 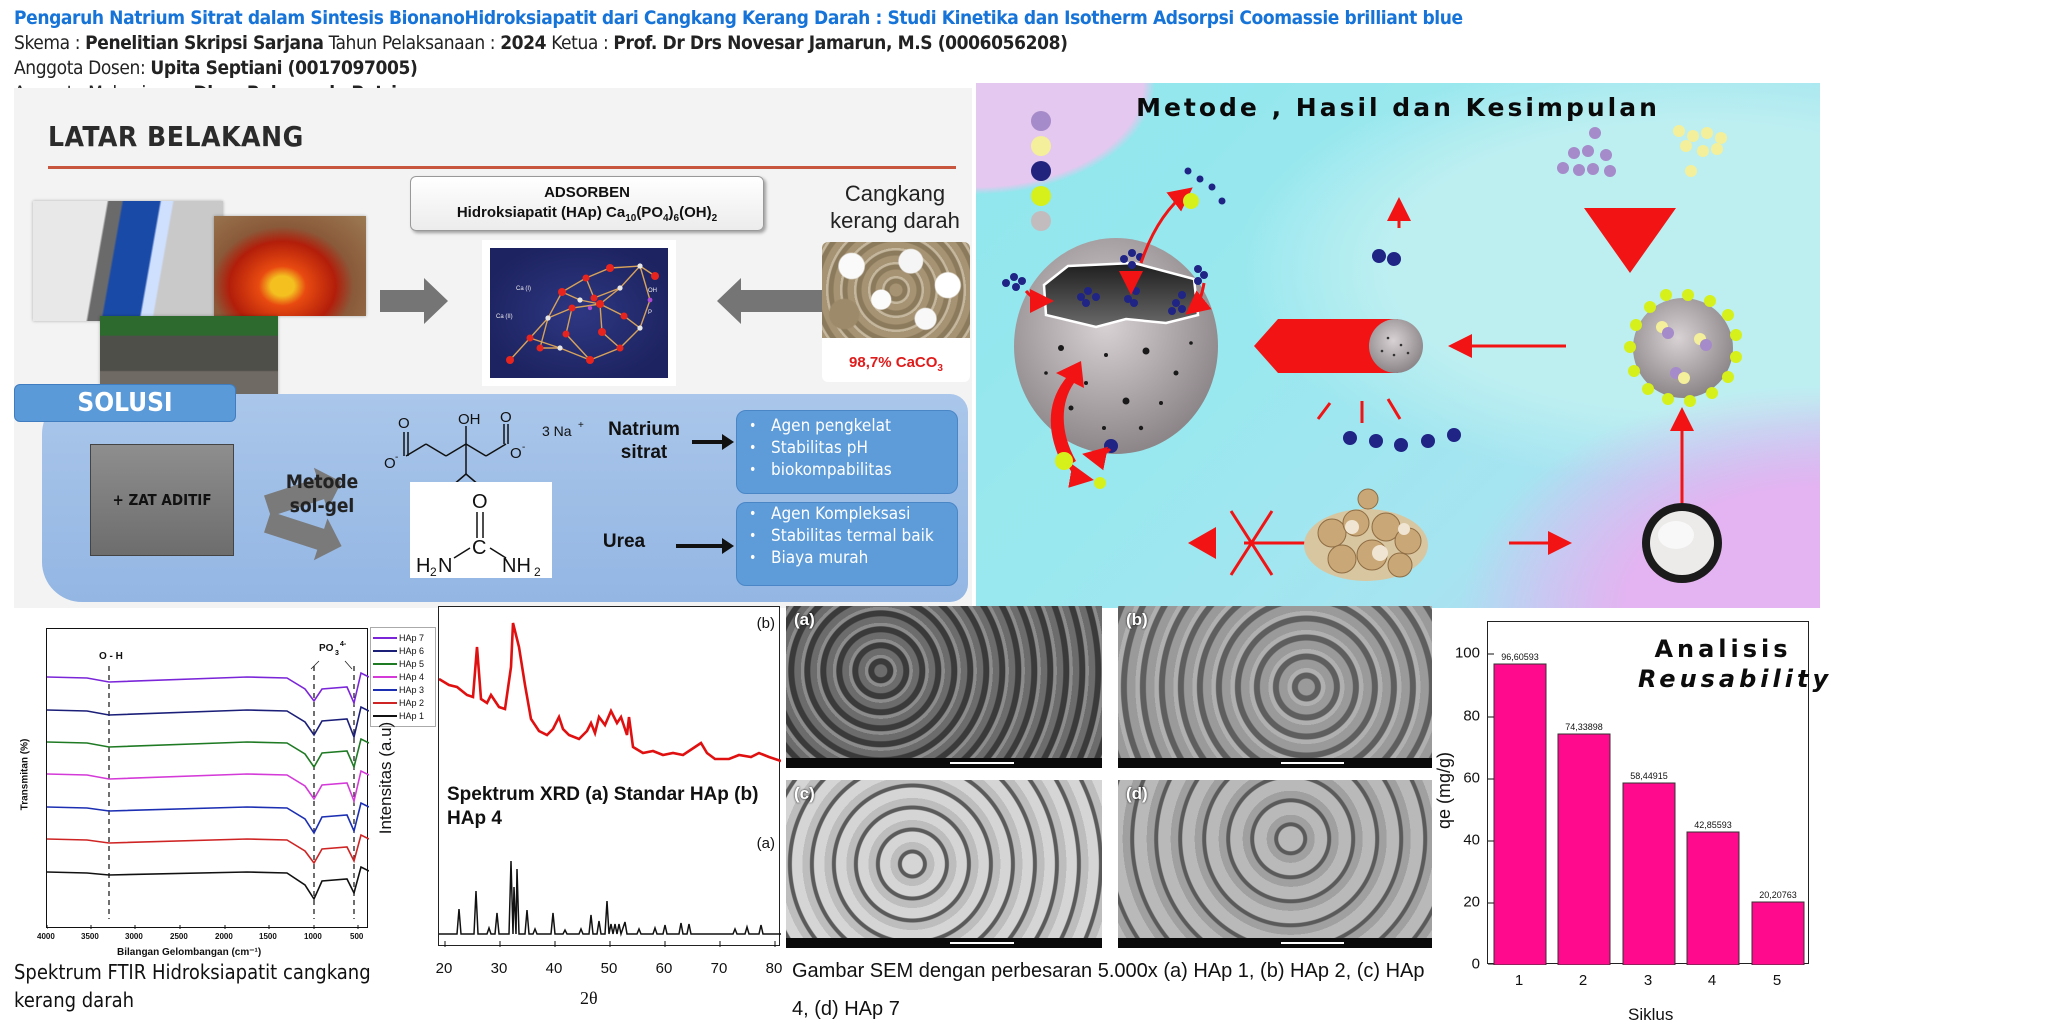 I want to click on legend-item: HAp 5, so click(x=403, y=663).